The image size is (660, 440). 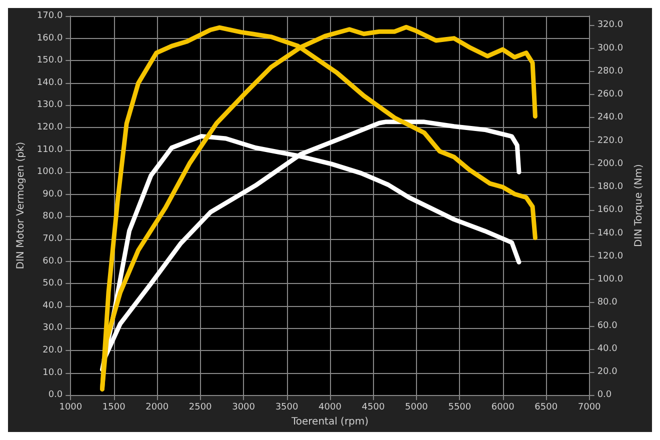 What do you see at coordinates (610, 256) in the screenshot?
I see `y2-tick-label: 120.0` at bounding box center [610, 256].